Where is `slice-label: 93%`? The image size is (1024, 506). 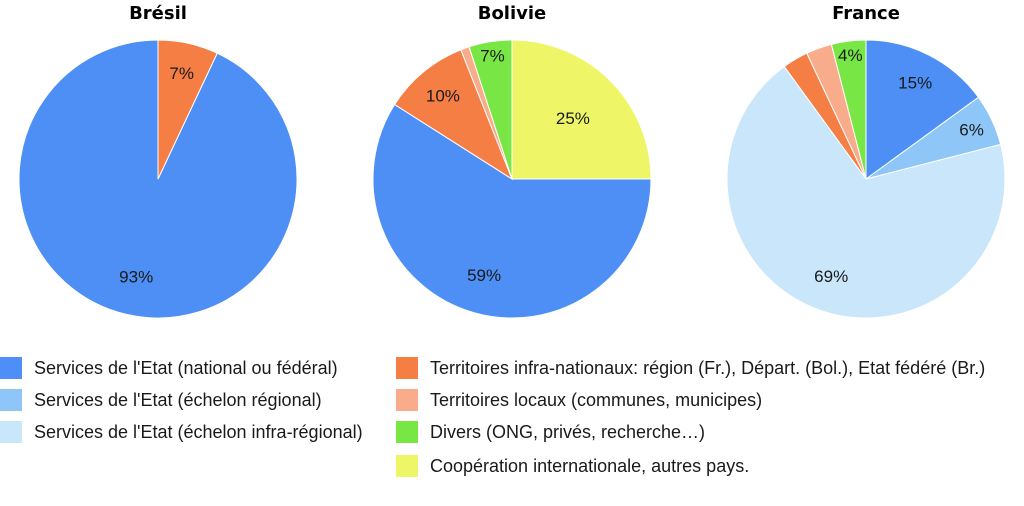
slice-label: 93% is located at coordinates (136, 277).